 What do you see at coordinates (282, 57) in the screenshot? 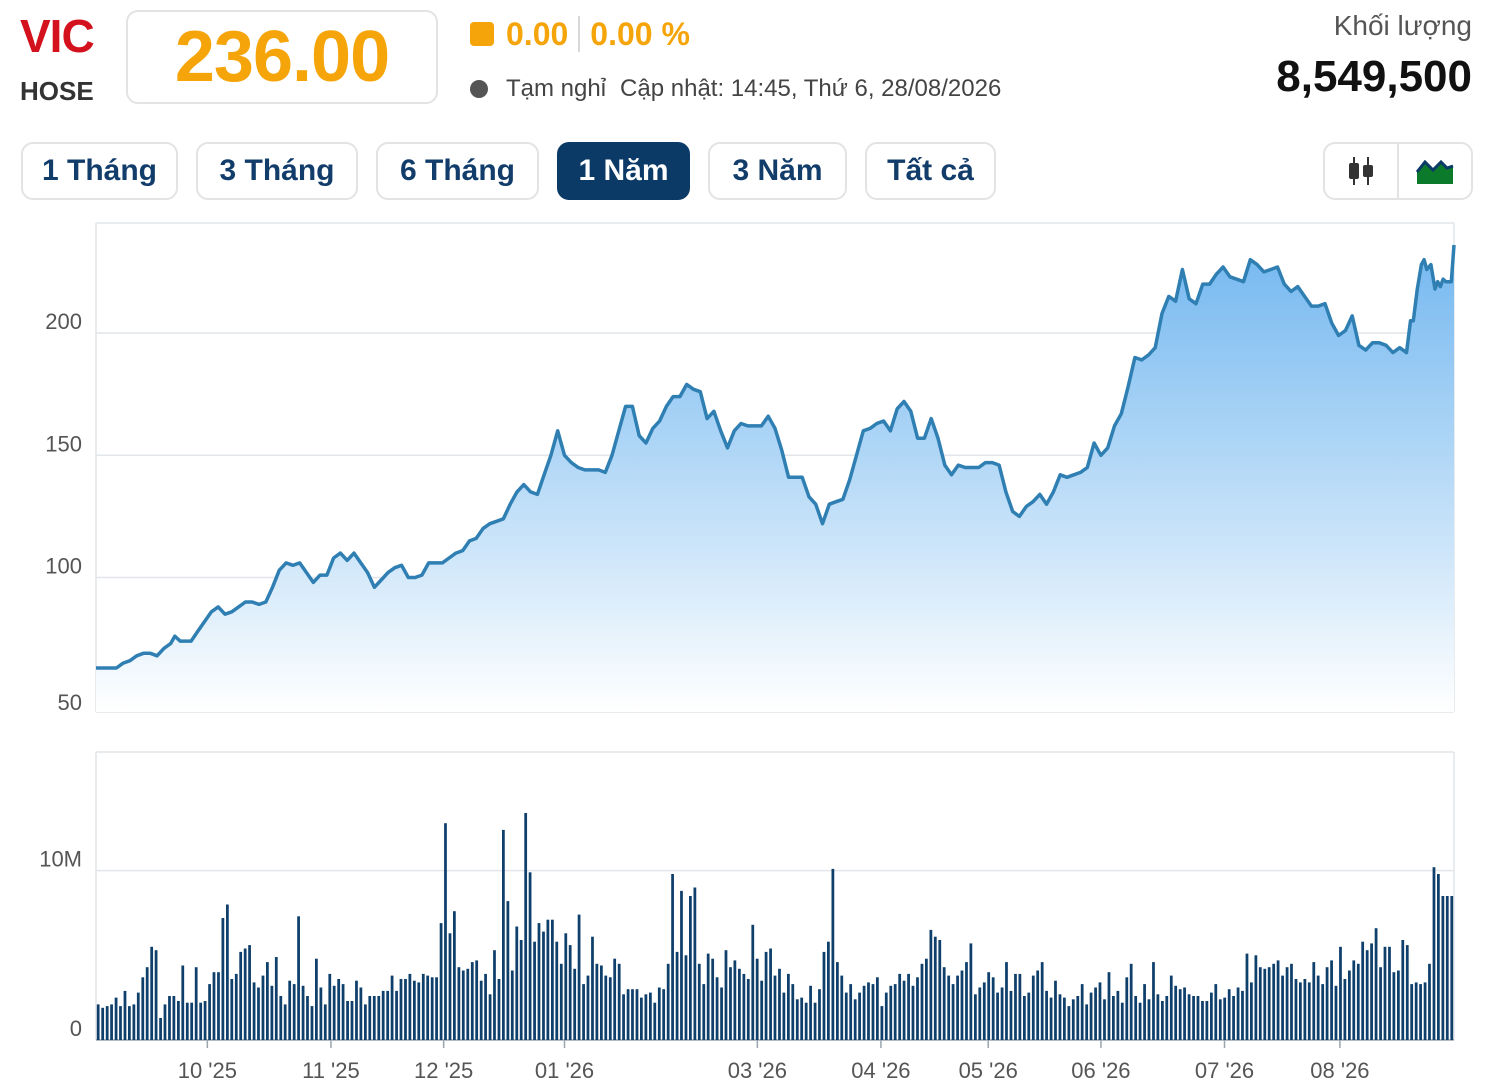
I see `current-price: 236.00` at bounding box center [282, 57].